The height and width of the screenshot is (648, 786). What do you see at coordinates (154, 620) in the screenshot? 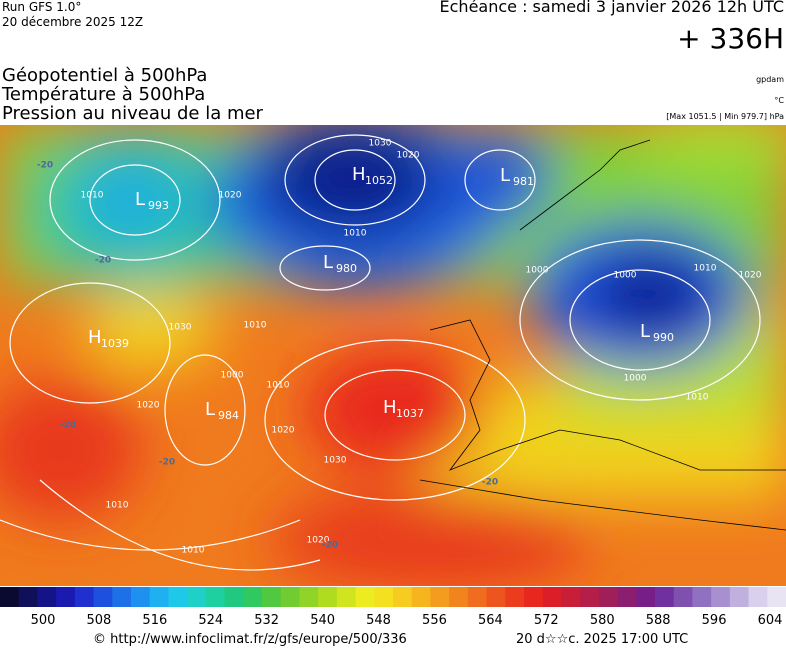
I see `colorbar-tick: 516` at bounding box center [154, 620].